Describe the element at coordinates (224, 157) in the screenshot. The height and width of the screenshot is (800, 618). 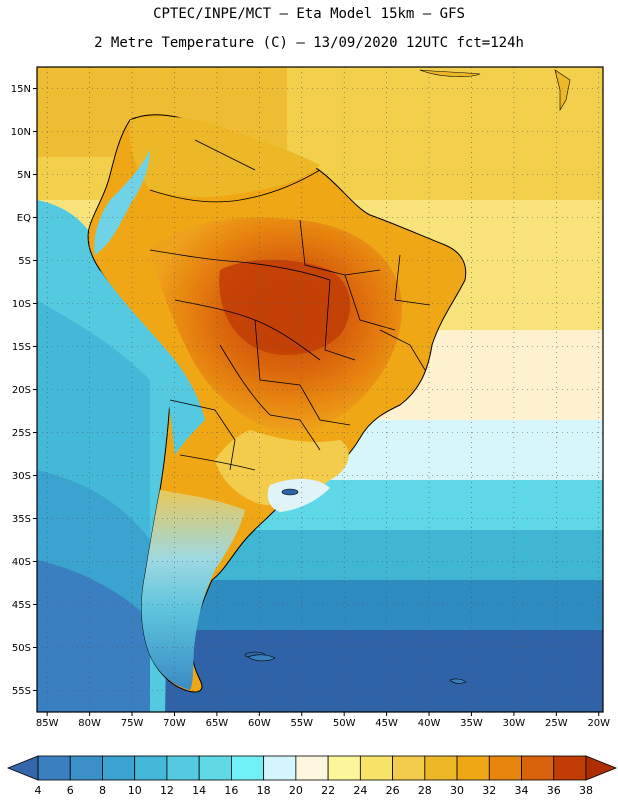
I see `northern-coast-region` at that location.